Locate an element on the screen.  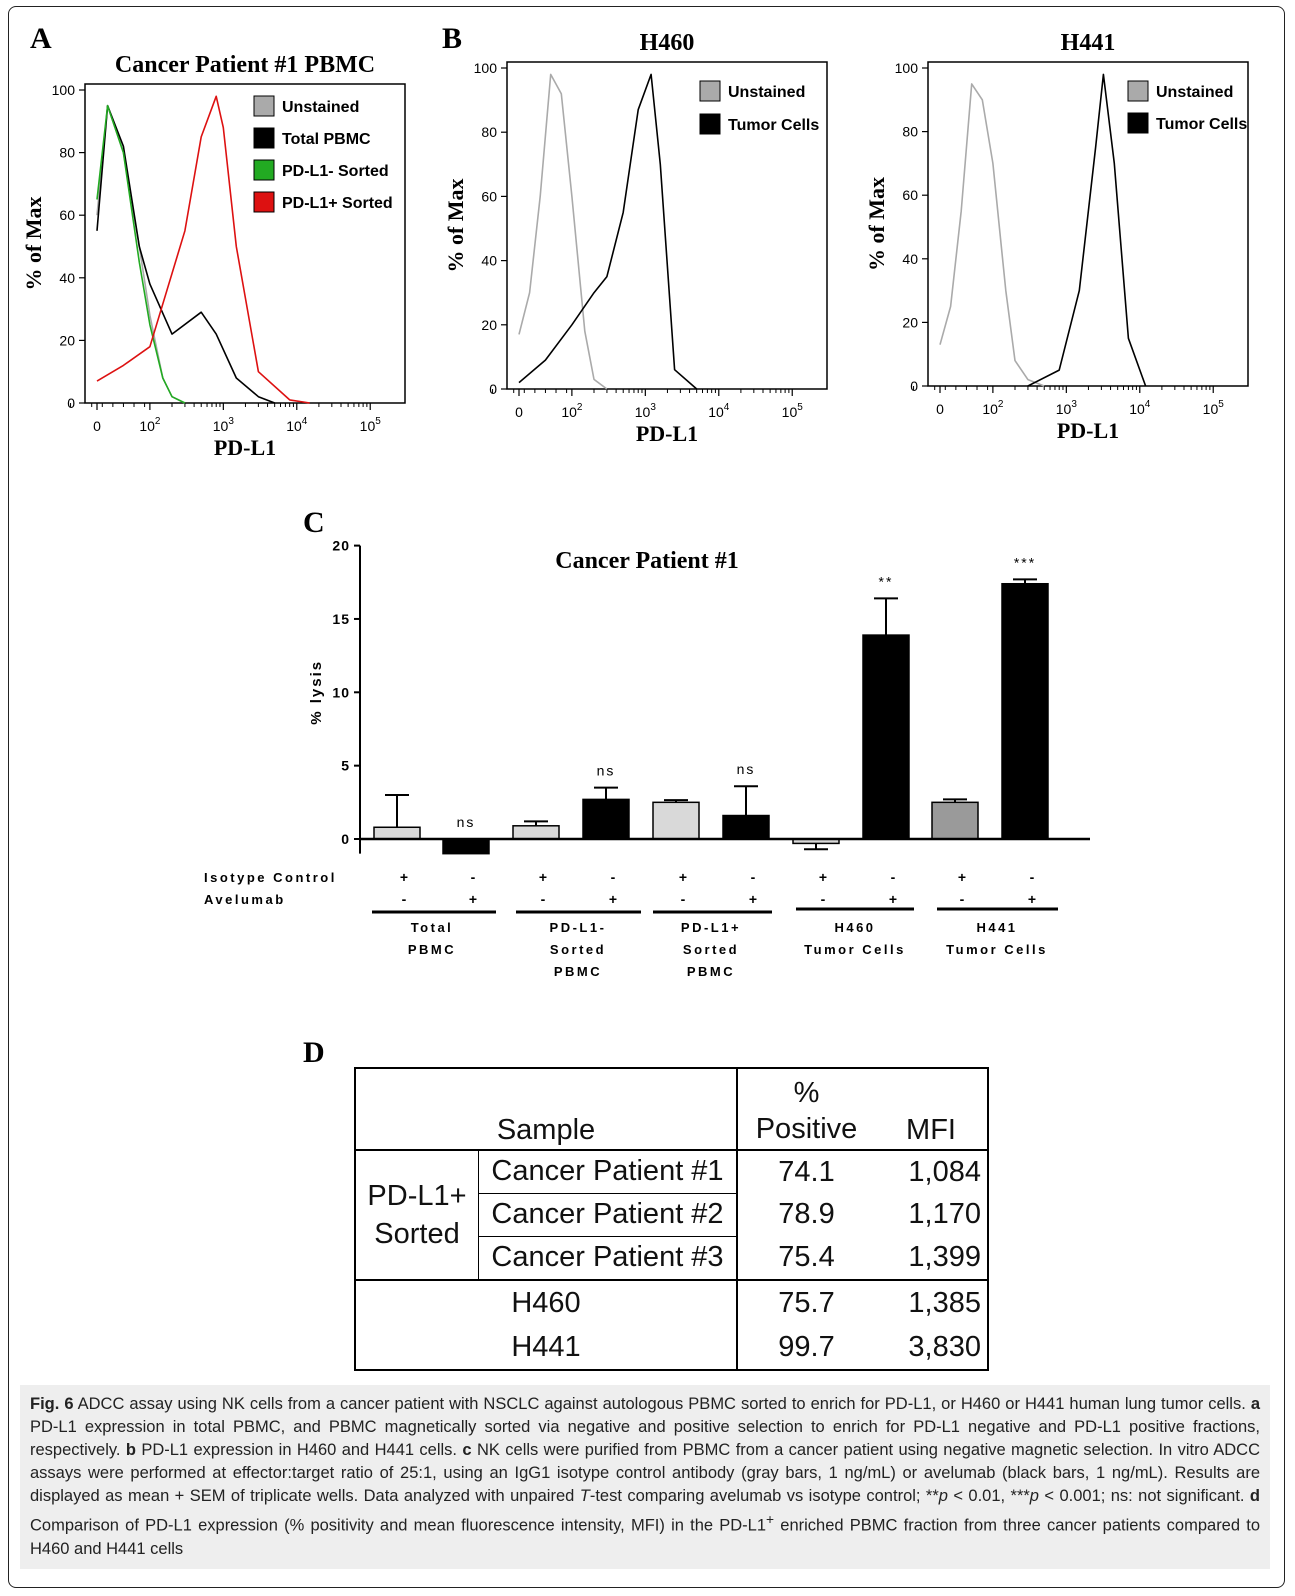
header-percent-symbol: % is located at coordinates (806, 1093).